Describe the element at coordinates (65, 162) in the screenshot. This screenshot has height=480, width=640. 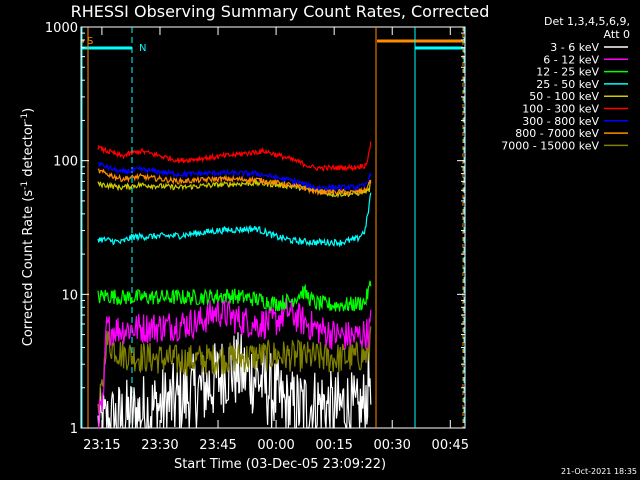
I see `y-tick-label: 100` at that location.